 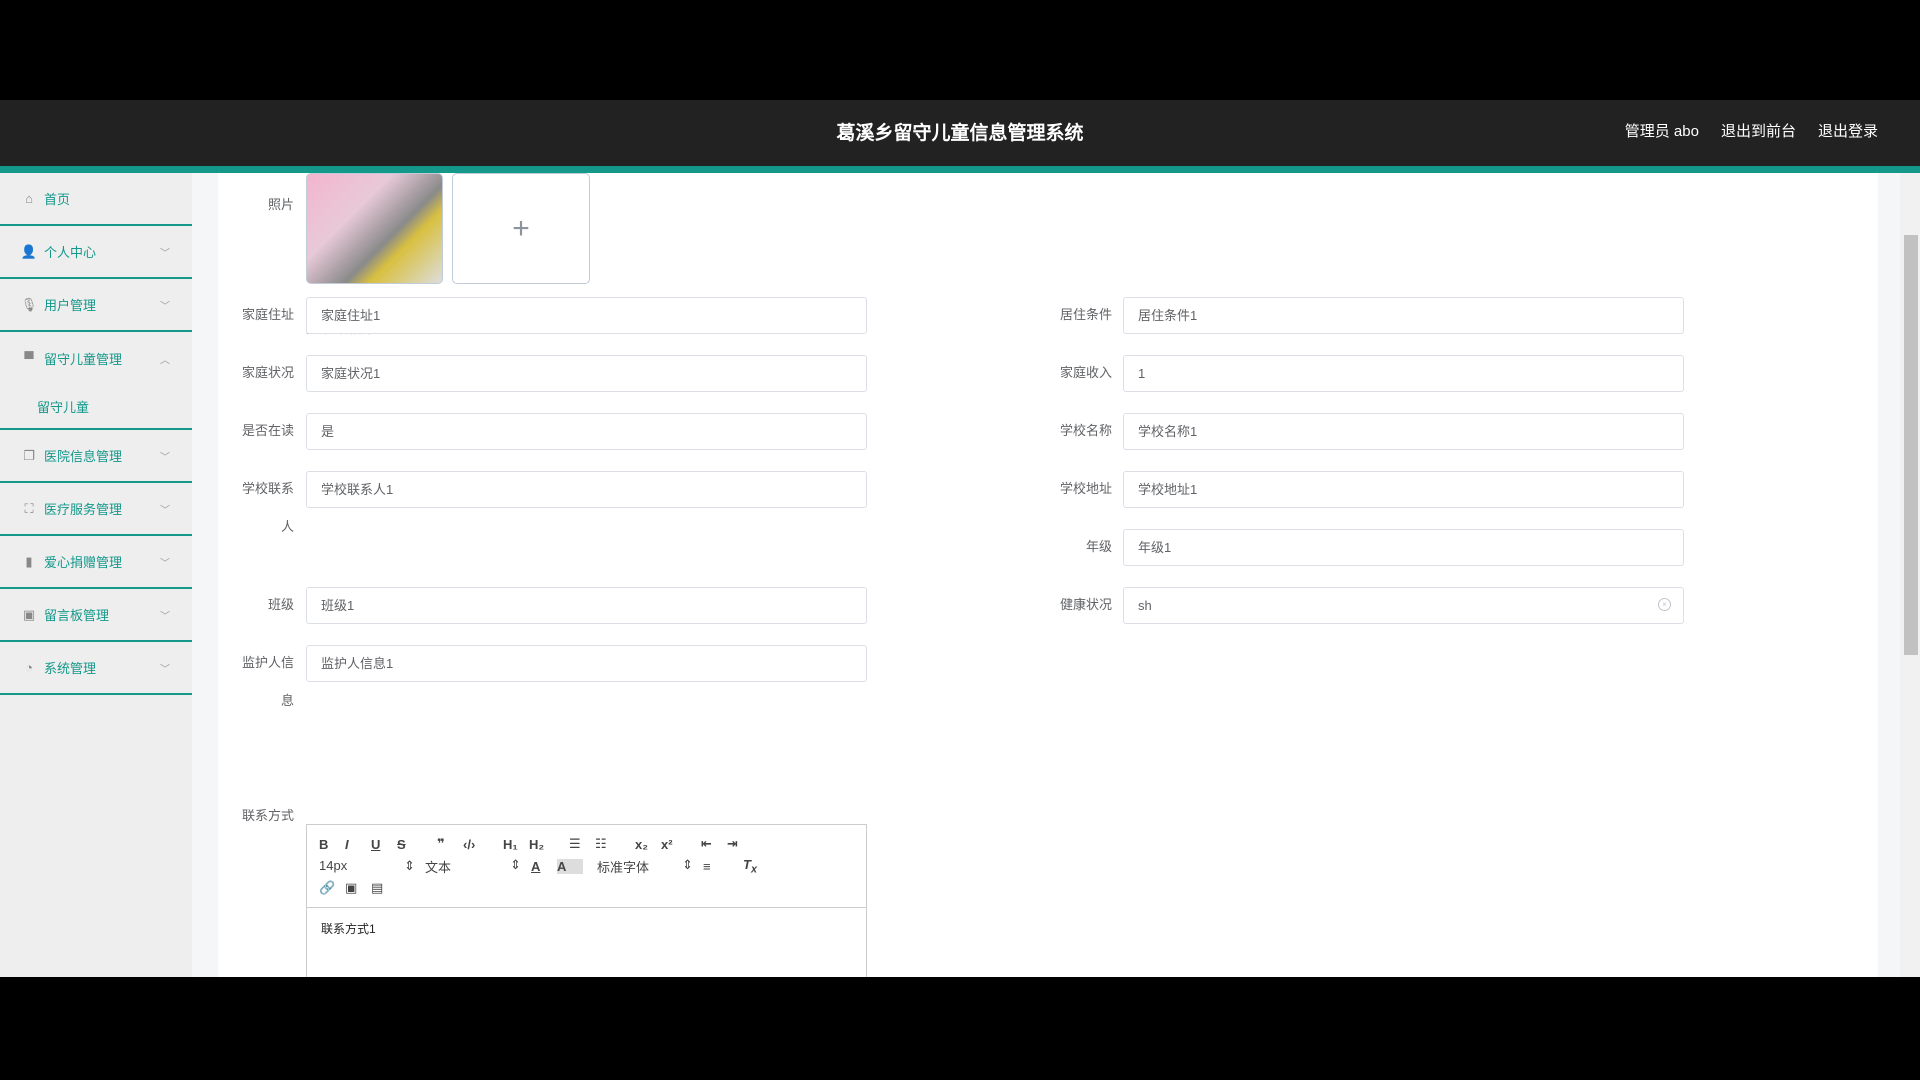 I want to click on top-header: 葛溪乡留守儿童信息管理系统 管理员 abo 退出到前台 退出登录, so click(x=960, y=136).